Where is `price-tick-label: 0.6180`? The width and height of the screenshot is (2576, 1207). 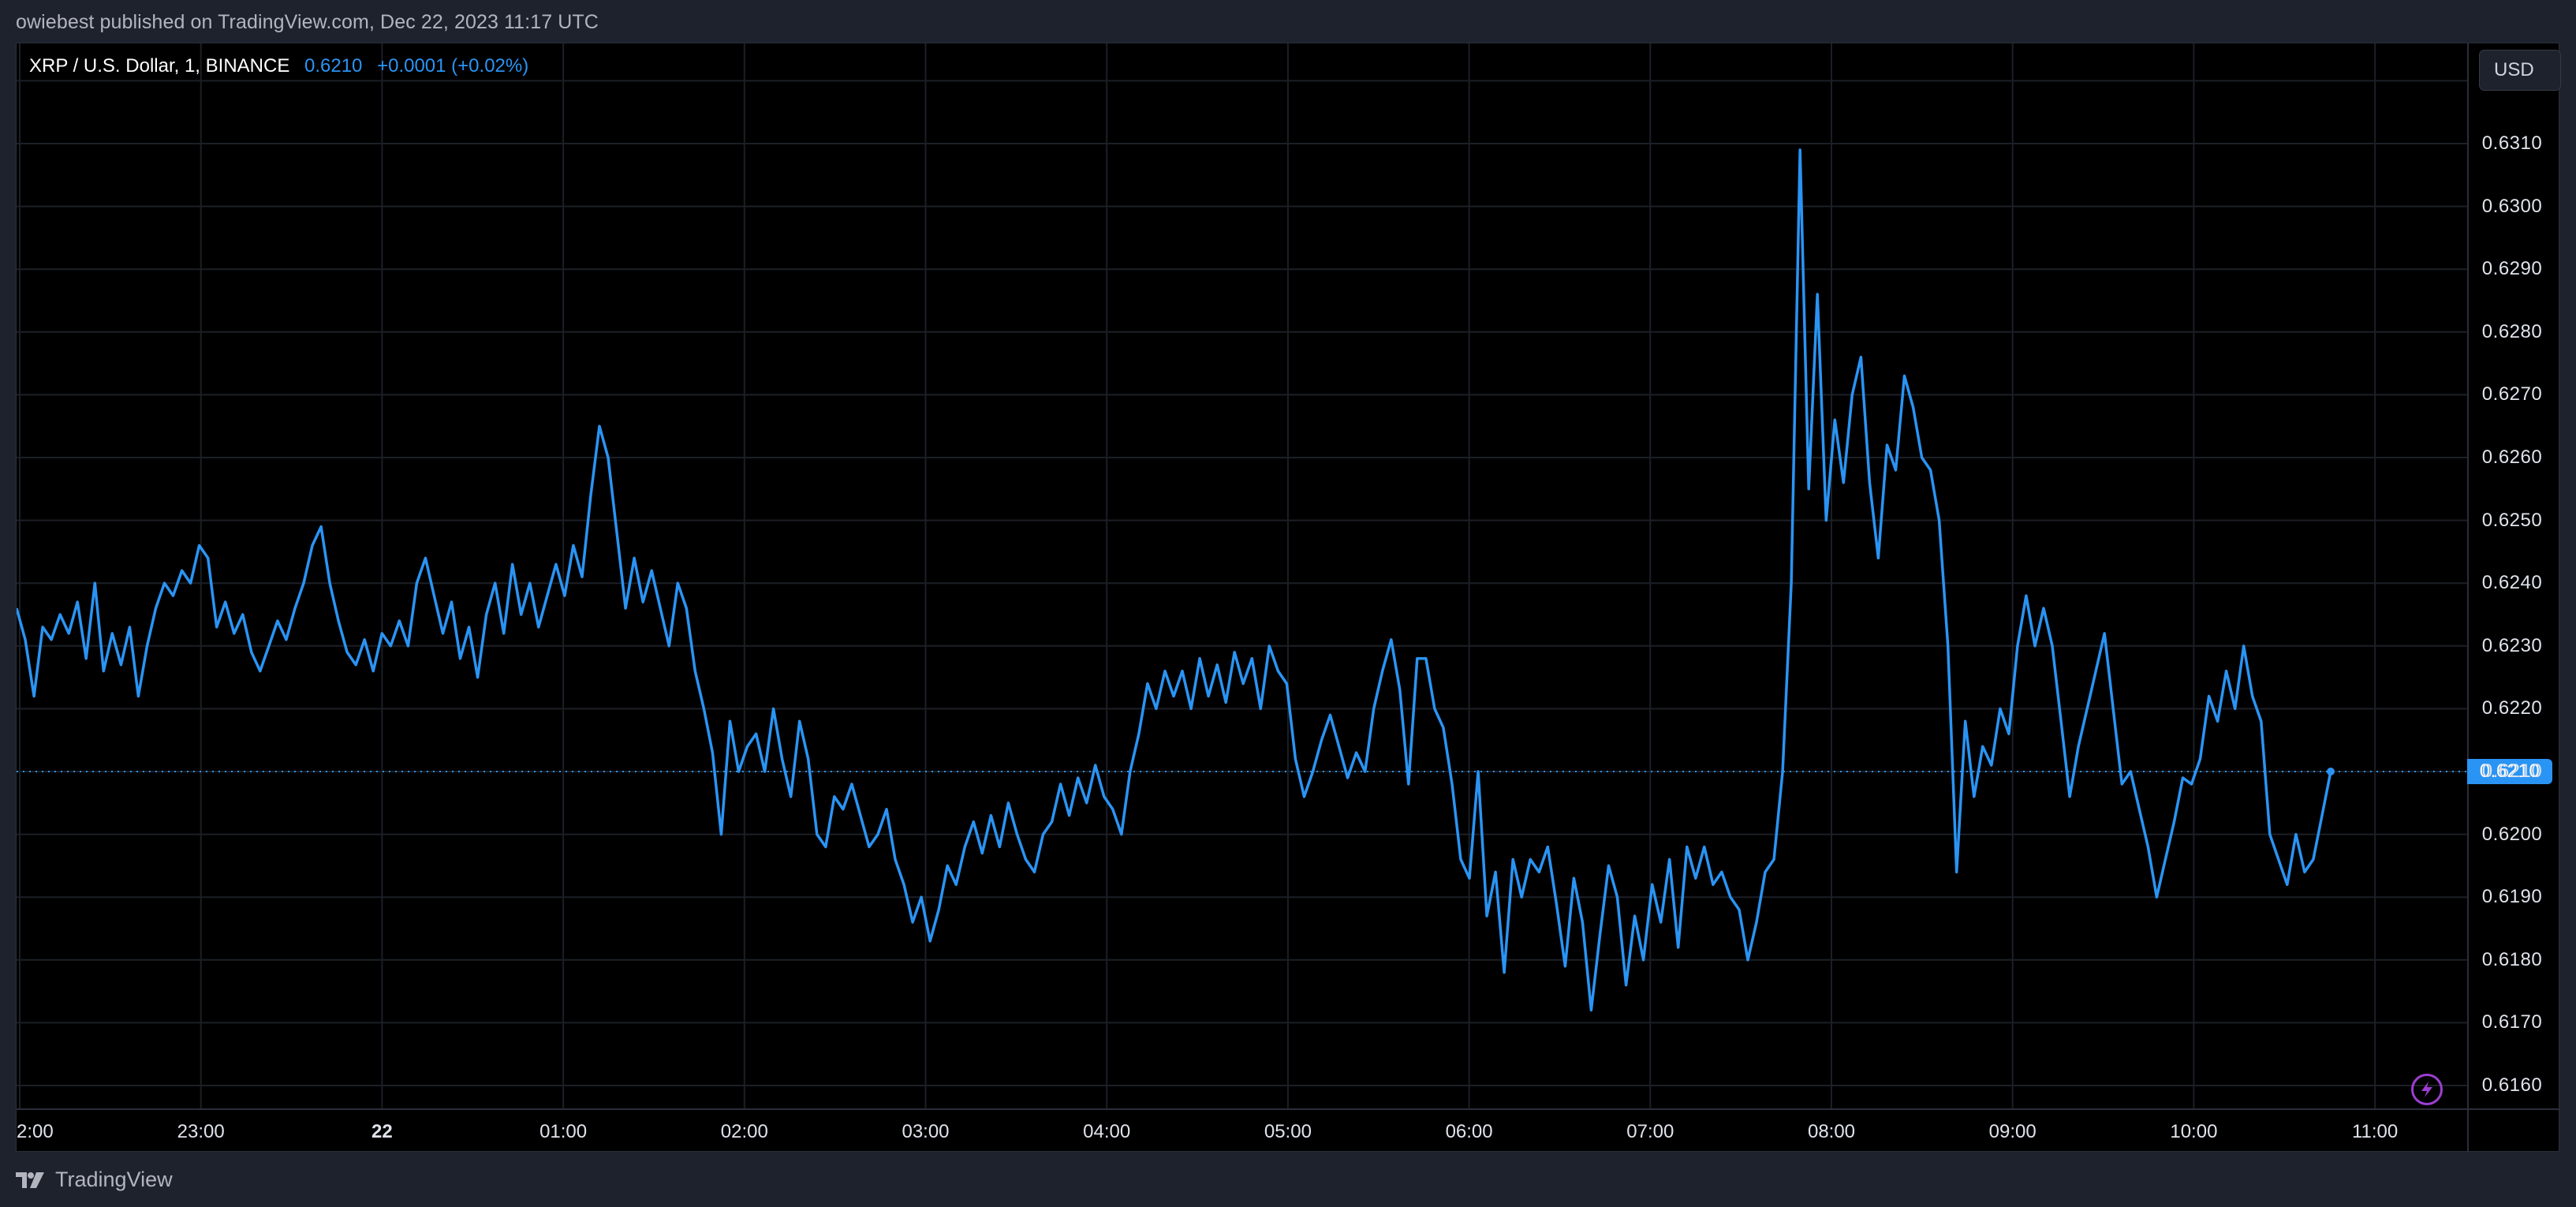 price-tick-label: 0.6180 is located at coordinates (2512, 959).